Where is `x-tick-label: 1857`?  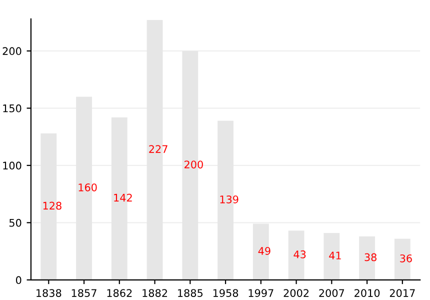 x-tick-label: 1857 is located at coordinates (84, 293).